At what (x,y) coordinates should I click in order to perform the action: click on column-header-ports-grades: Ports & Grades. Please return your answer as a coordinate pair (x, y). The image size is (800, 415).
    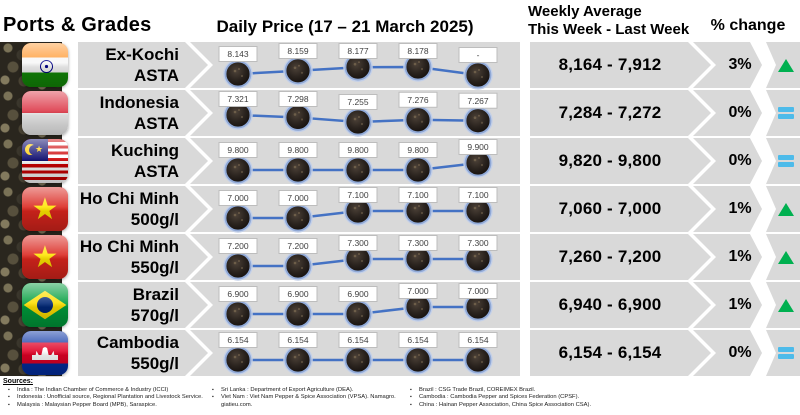
    Looking at the image, I should click on (77, 25).